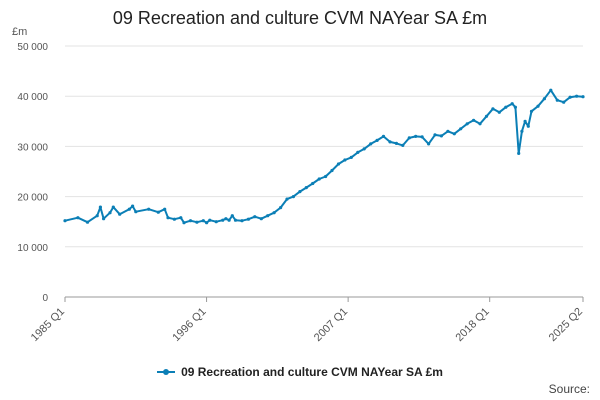  Describe the element at coordinates (32, 248) in the screenshot. I see `y-tick-label: 10 000` at that location.